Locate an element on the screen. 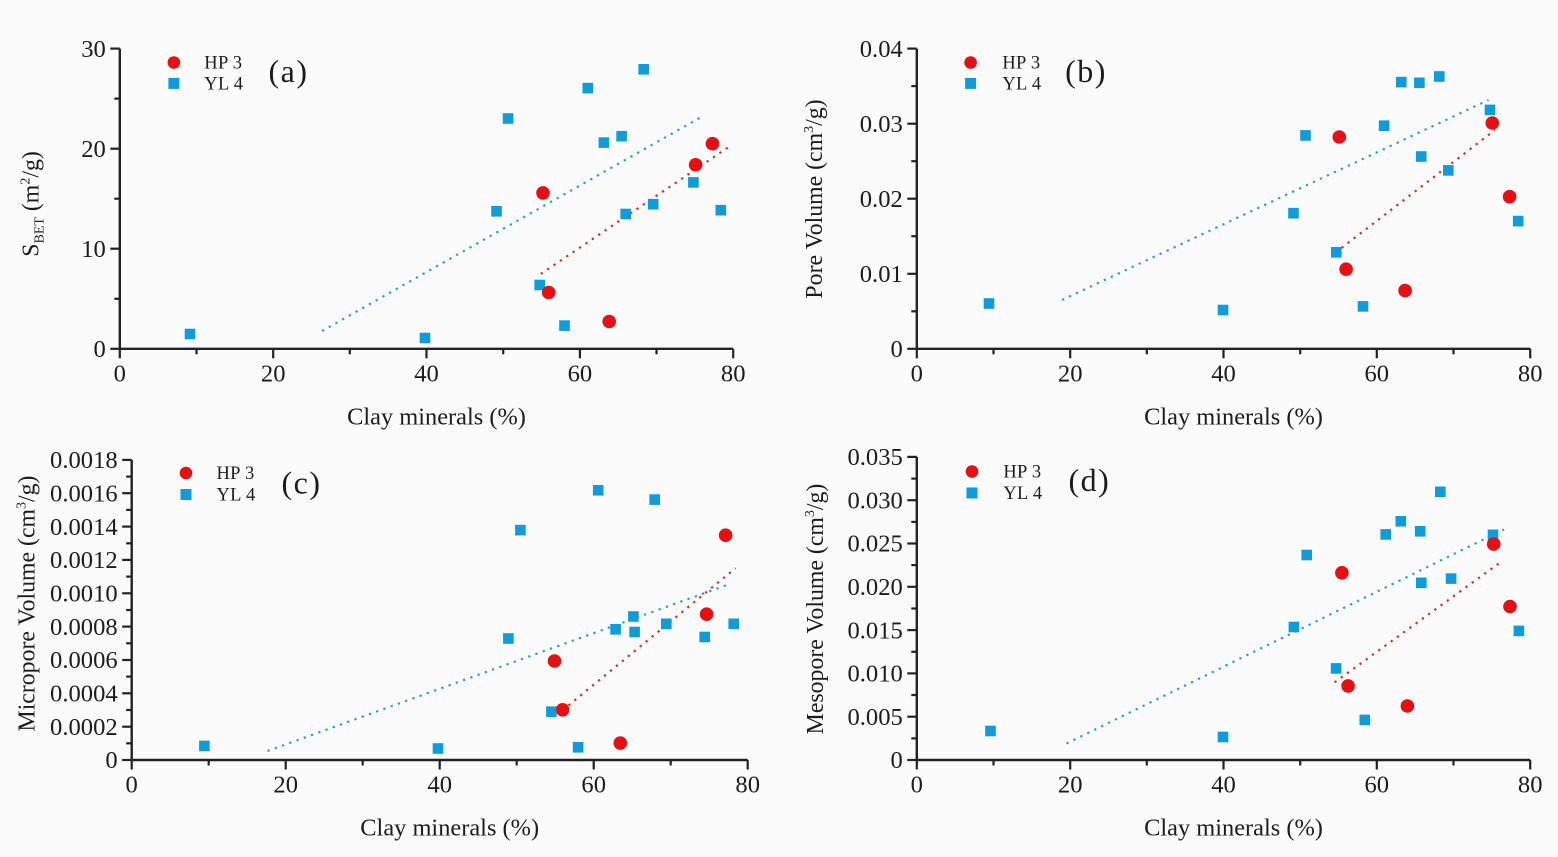 This screenshot has width=1558, height=857. svg-text: (c) is located at coordinates (301, 483).